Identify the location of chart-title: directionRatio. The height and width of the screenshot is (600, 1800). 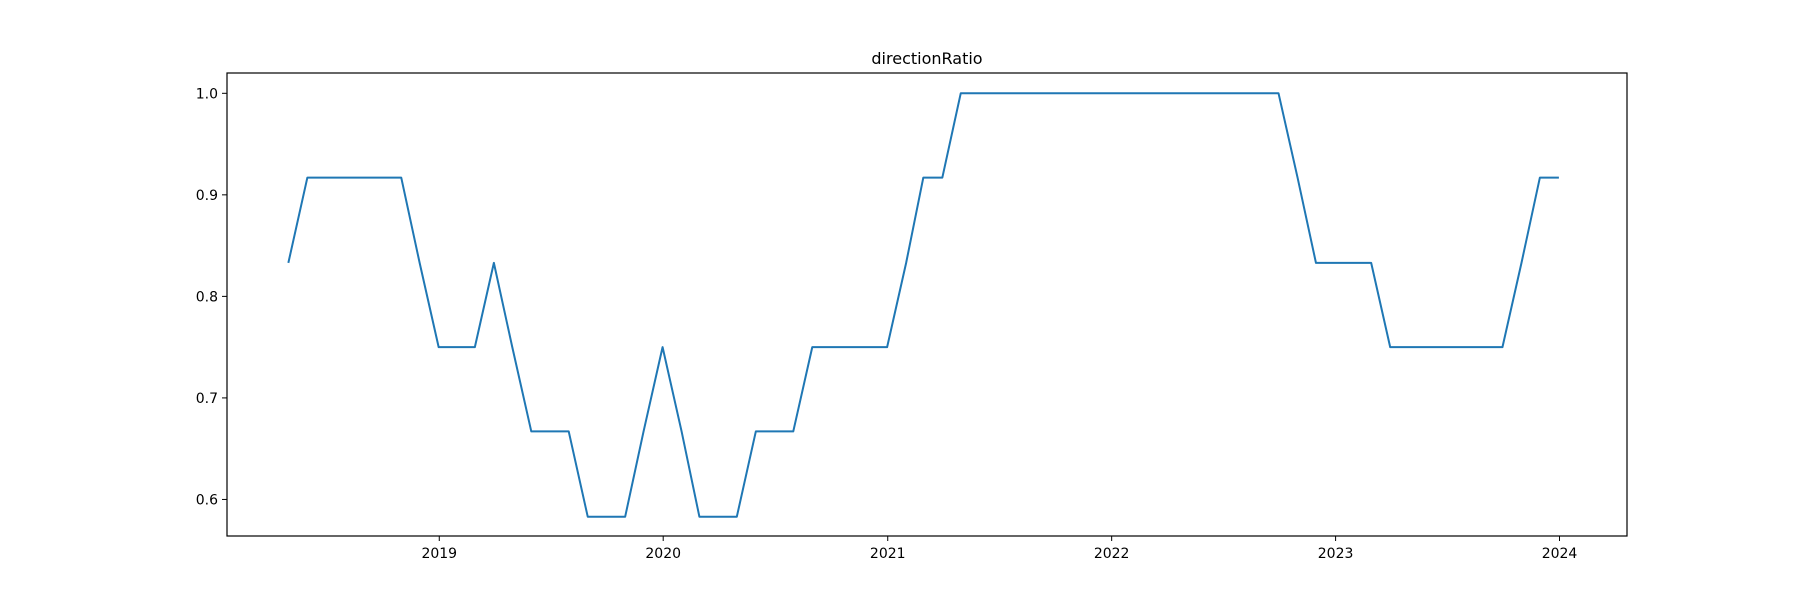
(926, 58).